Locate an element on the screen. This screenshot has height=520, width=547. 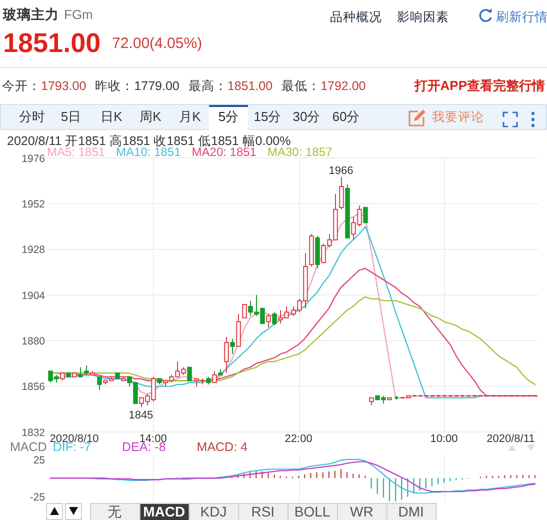
text: 1779.00 is located at coordinates (157, 86).